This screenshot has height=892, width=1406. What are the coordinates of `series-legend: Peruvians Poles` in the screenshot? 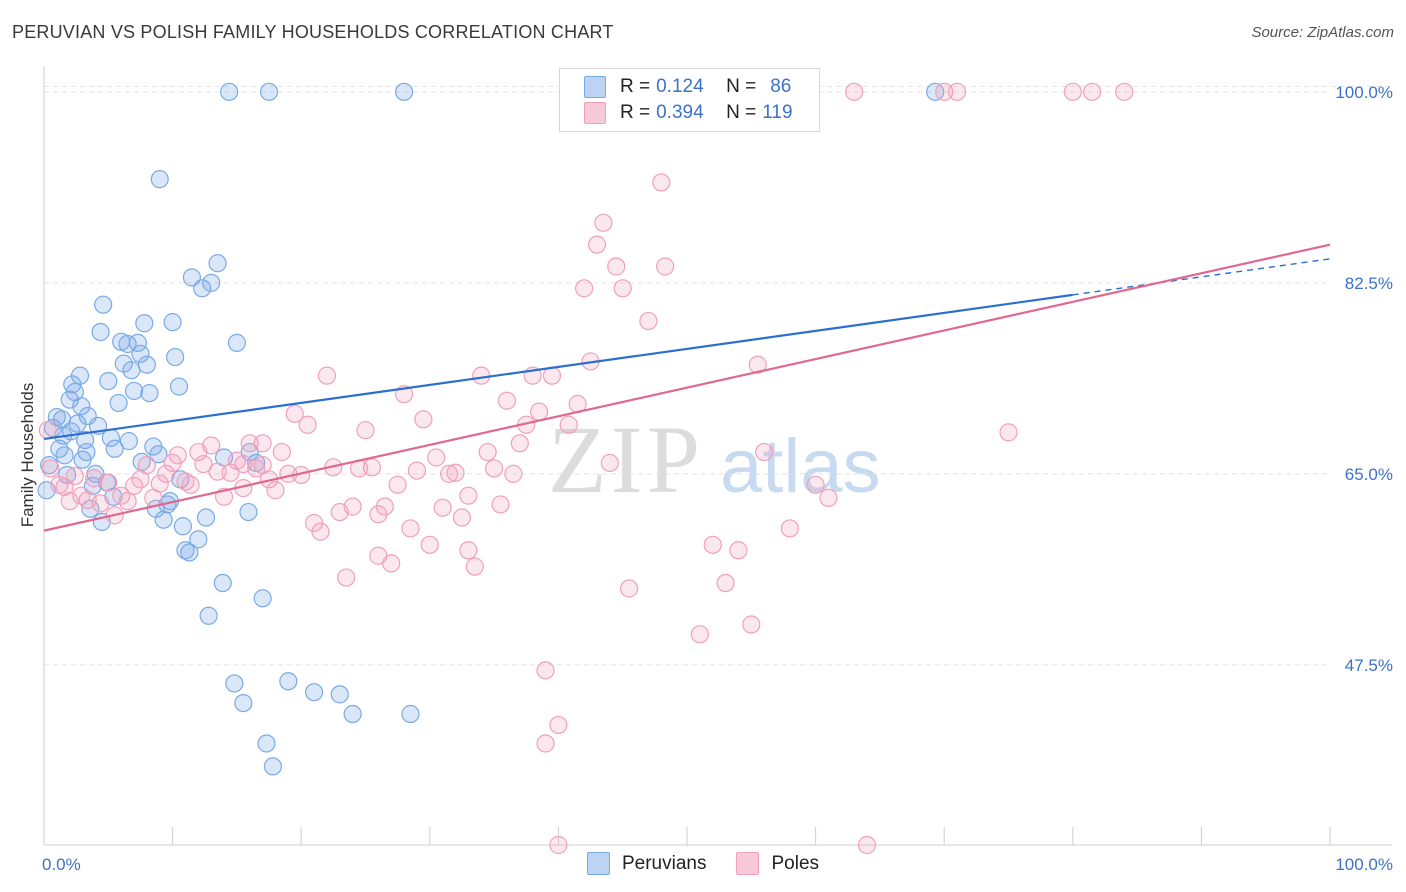 It's located at (703, 863).